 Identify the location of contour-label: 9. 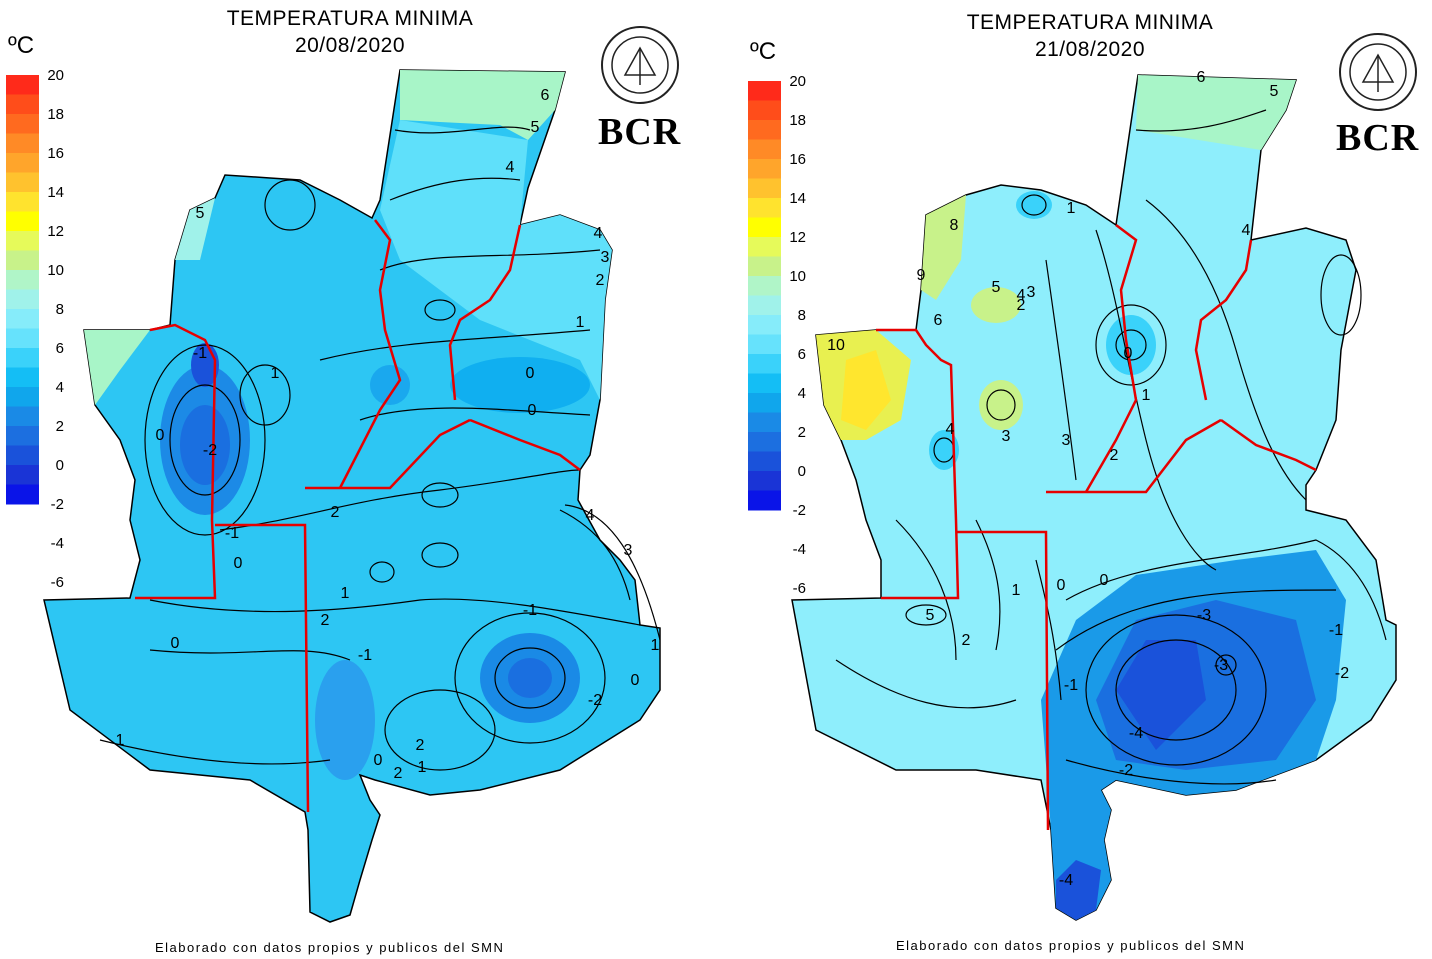
(921, 275).